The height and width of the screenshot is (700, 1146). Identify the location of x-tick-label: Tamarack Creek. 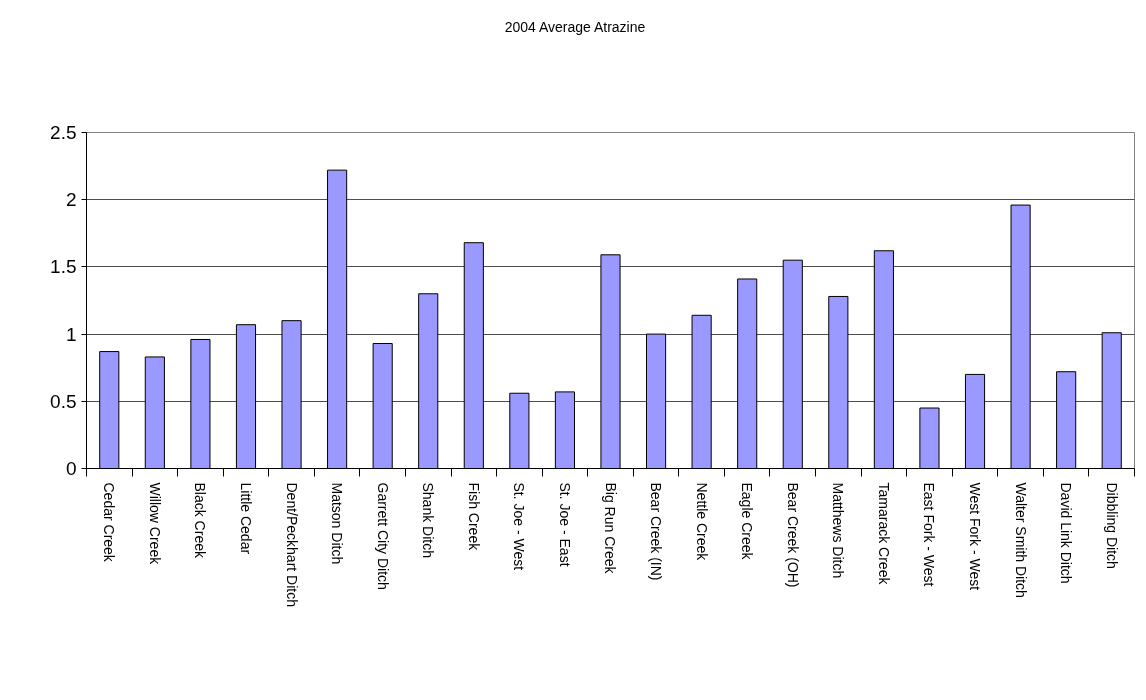
(883, 534).